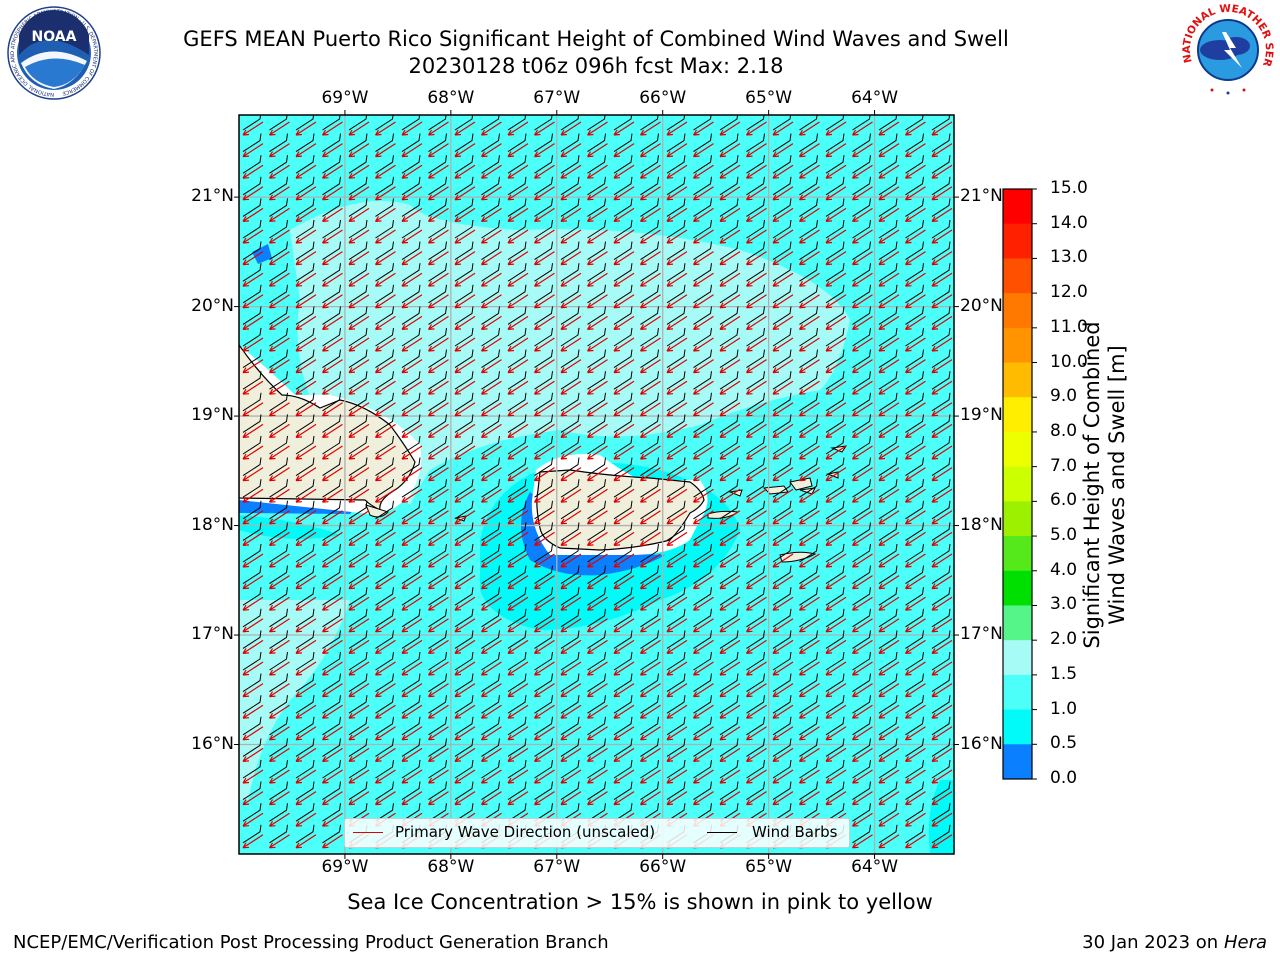 This screenshot has width=1280, height=960. Describe the element at coordinates (1092, 485) in the screenshot. I see `colorbar-label-line1: Significant Height of Combined` at that location.